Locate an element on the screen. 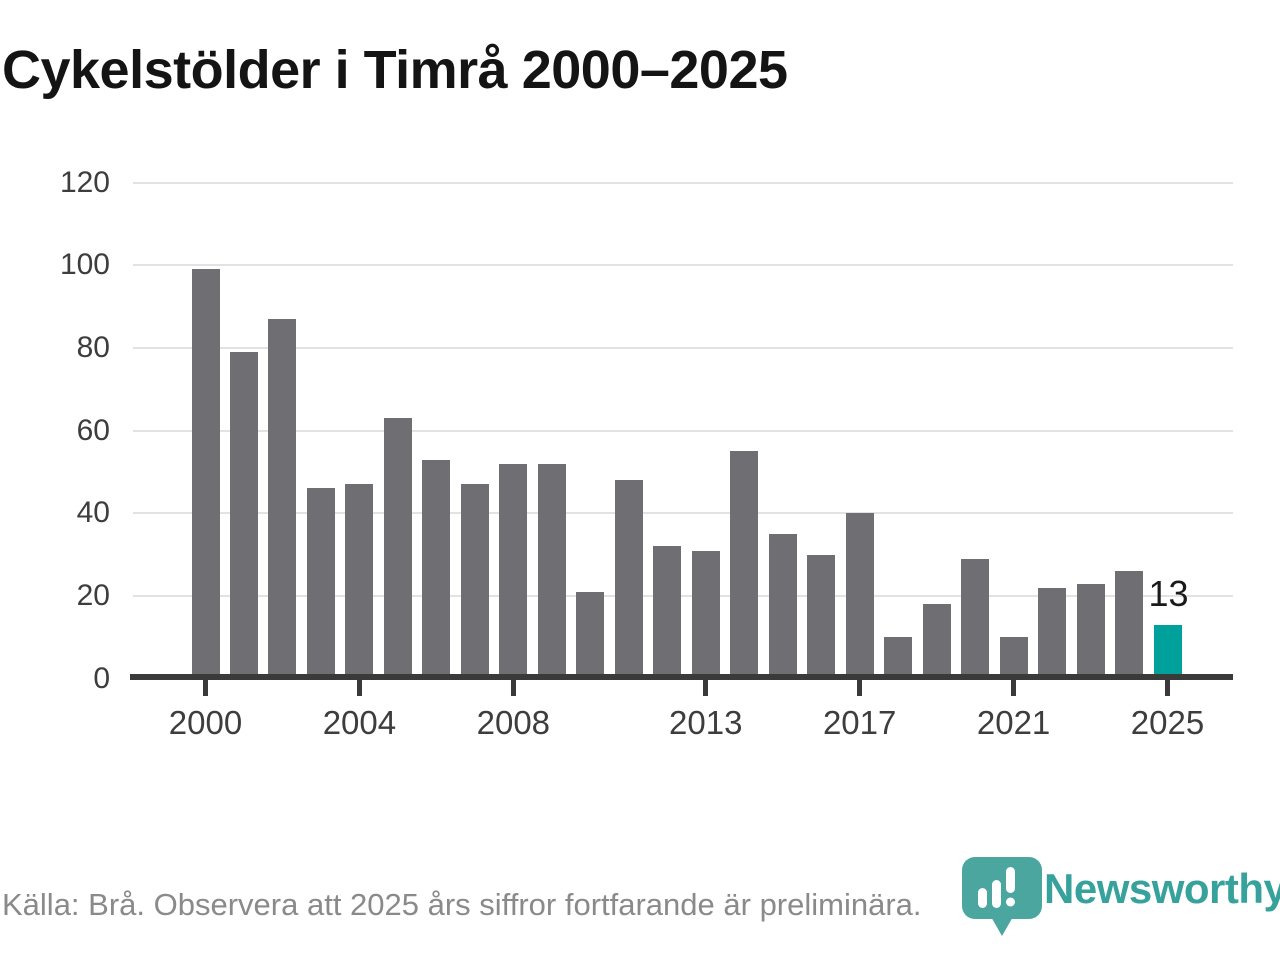 Image resolution: width=1280 pixels, height=960 pixels. bar-2022 is located at coordinates (1052, 633).